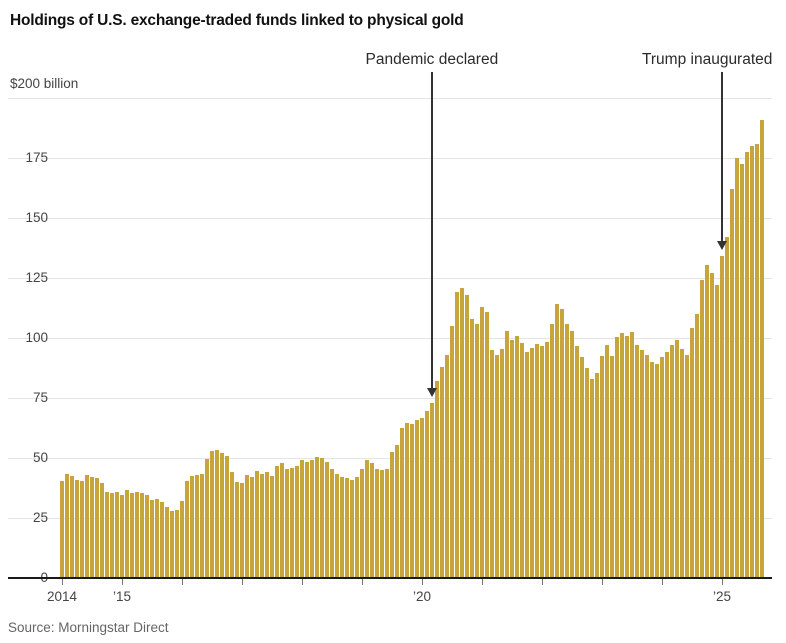  What do you see at coordinates (122, 582) in the screenshot?
I see `x-axis-tick-2015` at bounding box center [122, 582].